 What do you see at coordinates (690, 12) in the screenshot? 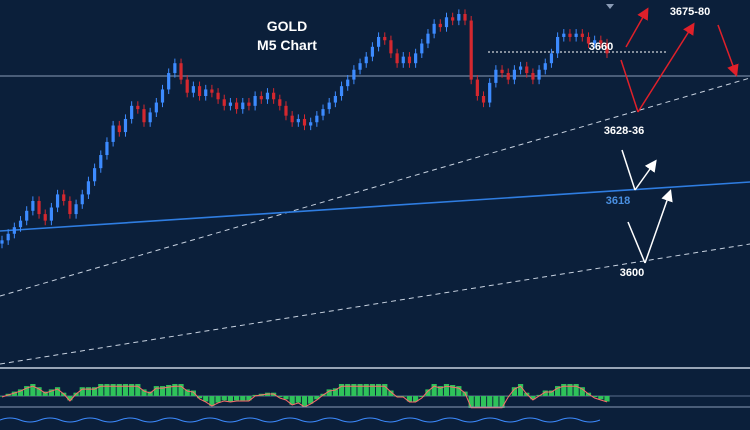
I see `label-3675-80: 3675-80` at bounding box center [690, 12].